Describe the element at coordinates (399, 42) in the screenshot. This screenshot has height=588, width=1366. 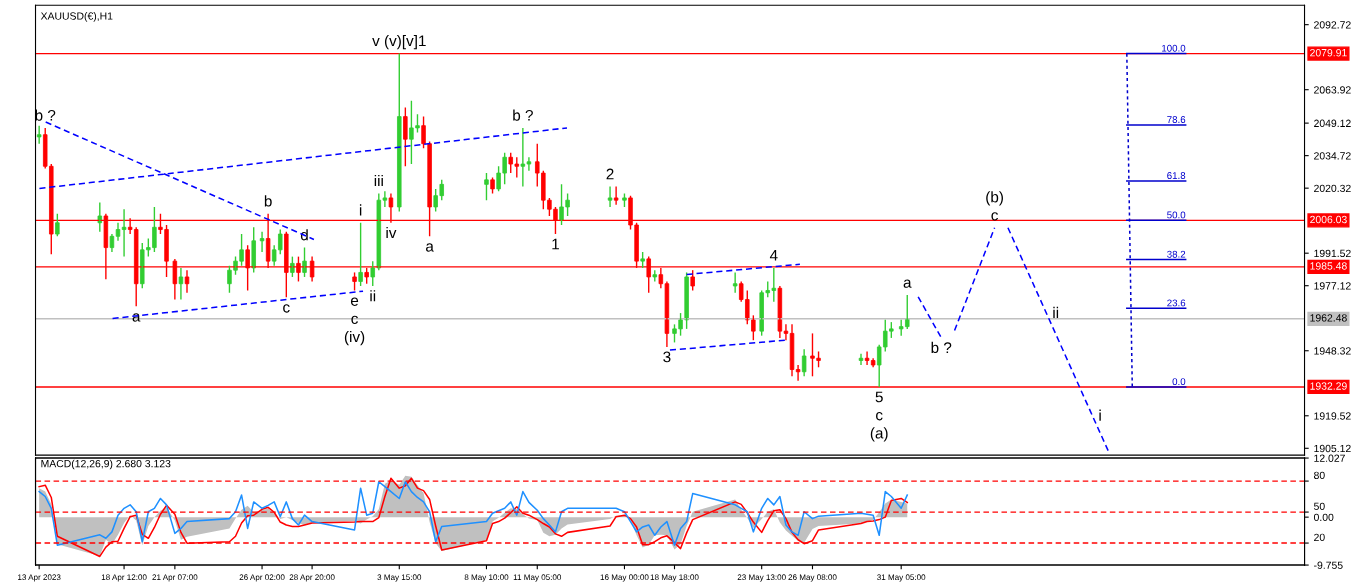
I see `annotation: v (v)[v]1` at that location.